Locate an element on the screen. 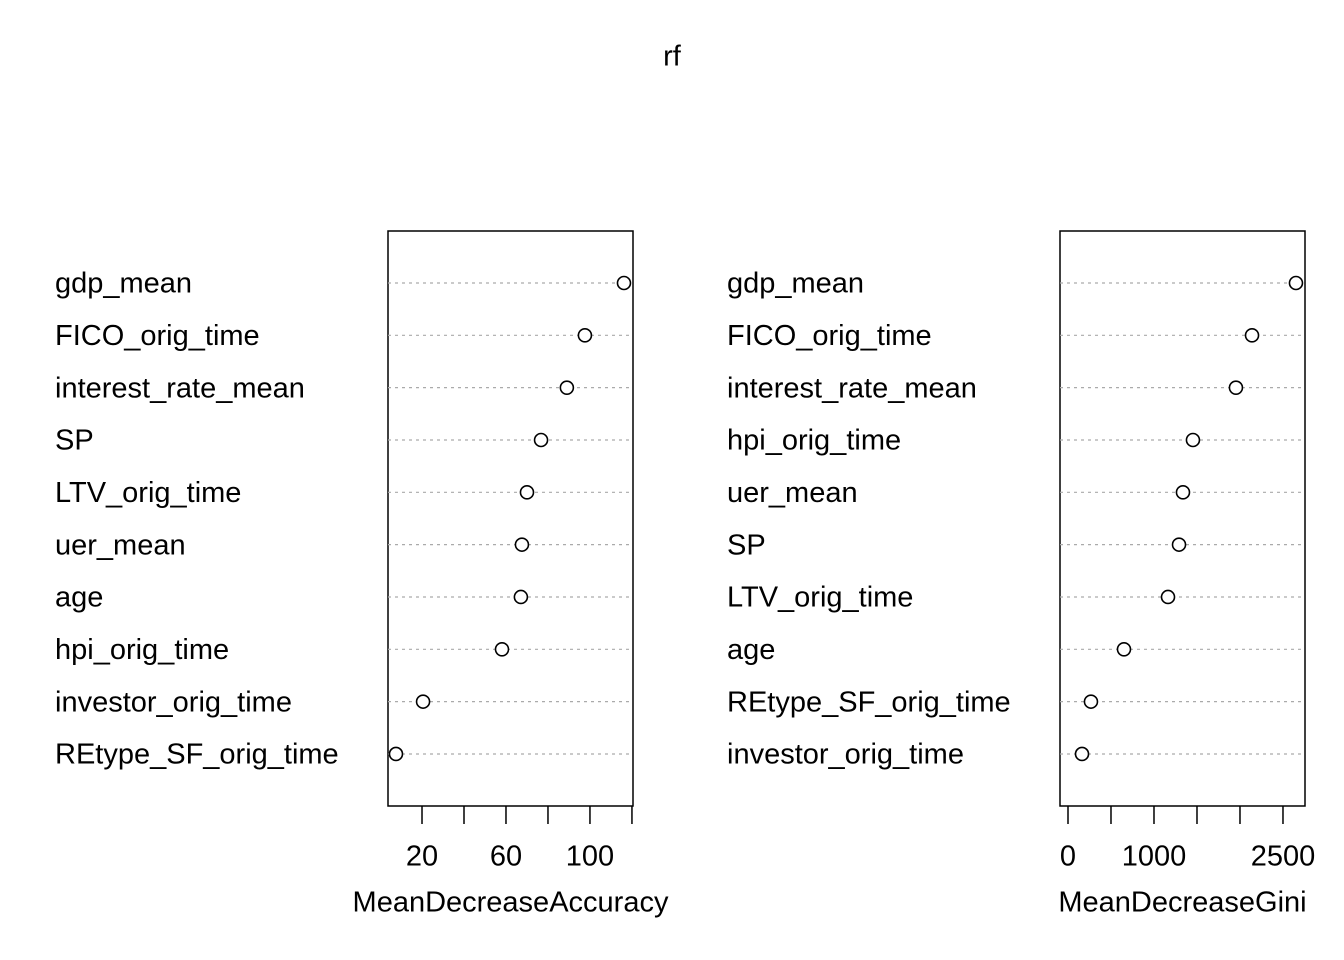  x-tick-label: 20 is located at coordinates (422, 857).